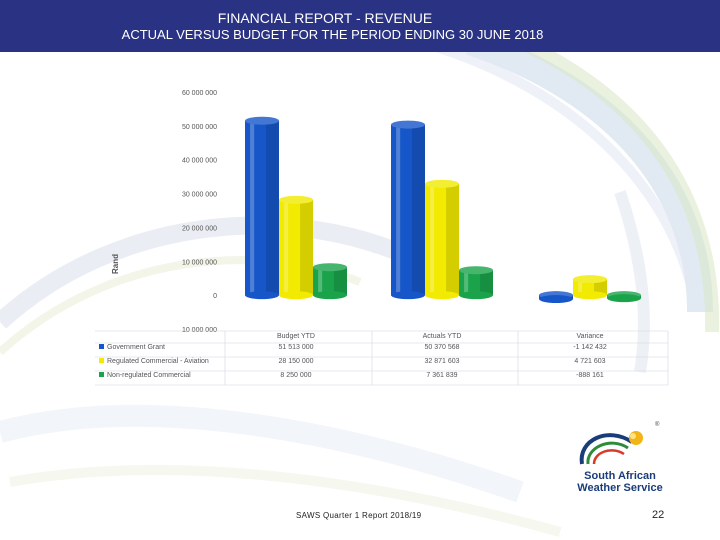 The width and height of the screenshot is (720, 540). What do you see at coordinates (115, 264) in the screenshot?
I see `y-axis-label: Rand` at bounding box center [115, 264].